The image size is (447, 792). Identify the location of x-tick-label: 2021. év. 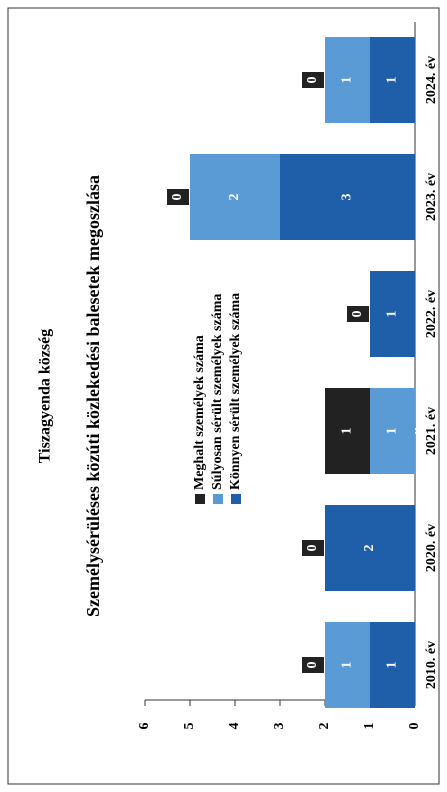
(431, 431).